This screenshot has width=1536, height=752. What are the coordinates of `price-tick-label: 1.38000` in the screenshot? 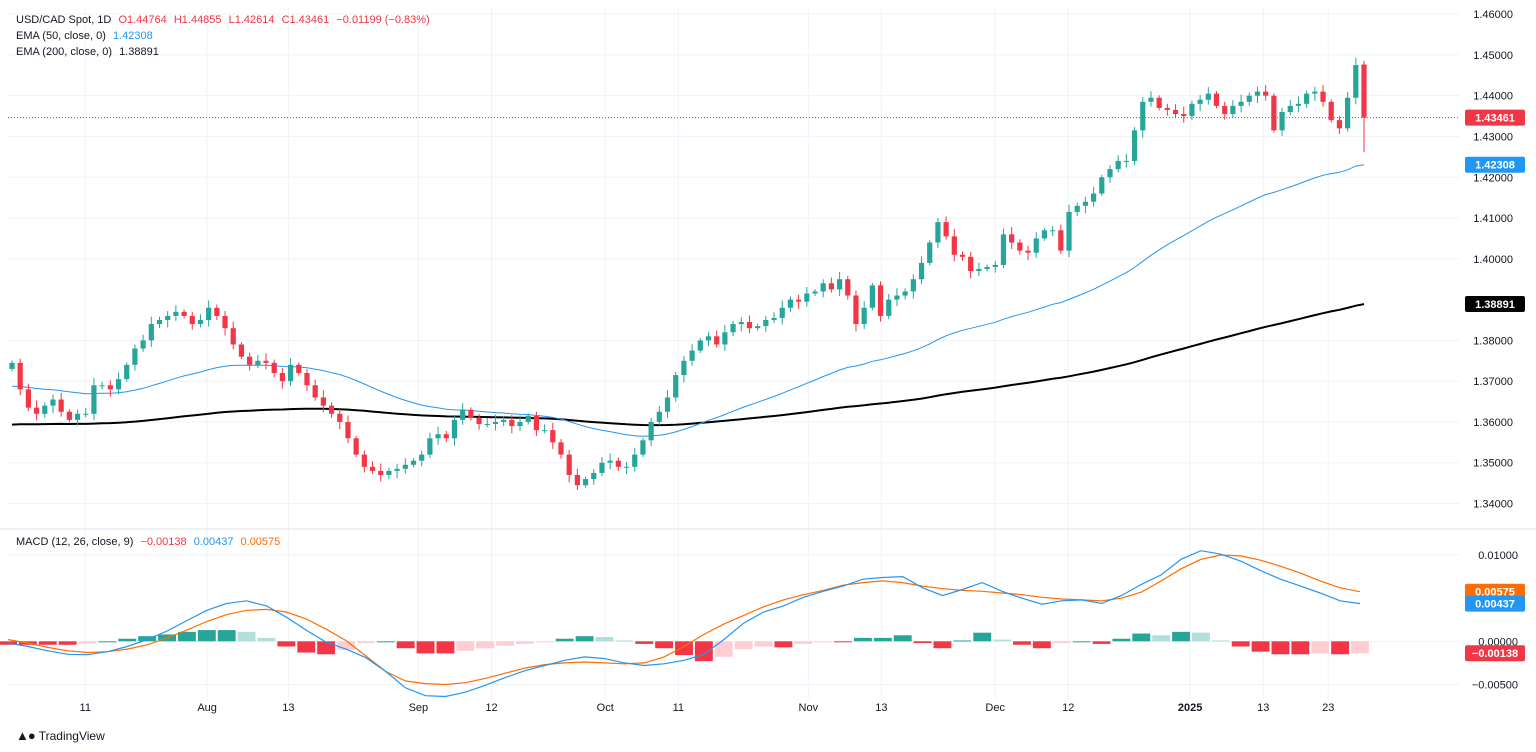 It's located at (1493, 341).